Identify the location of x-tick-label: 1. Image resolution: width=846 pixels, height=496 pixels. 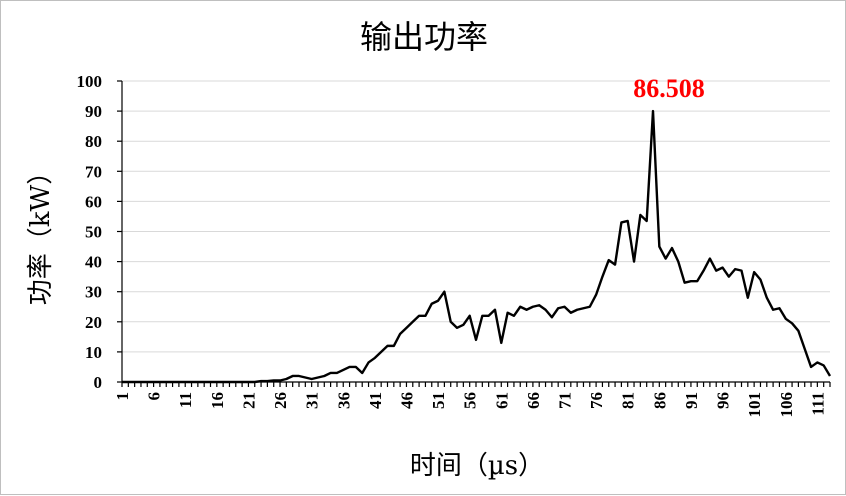
(122, 396).